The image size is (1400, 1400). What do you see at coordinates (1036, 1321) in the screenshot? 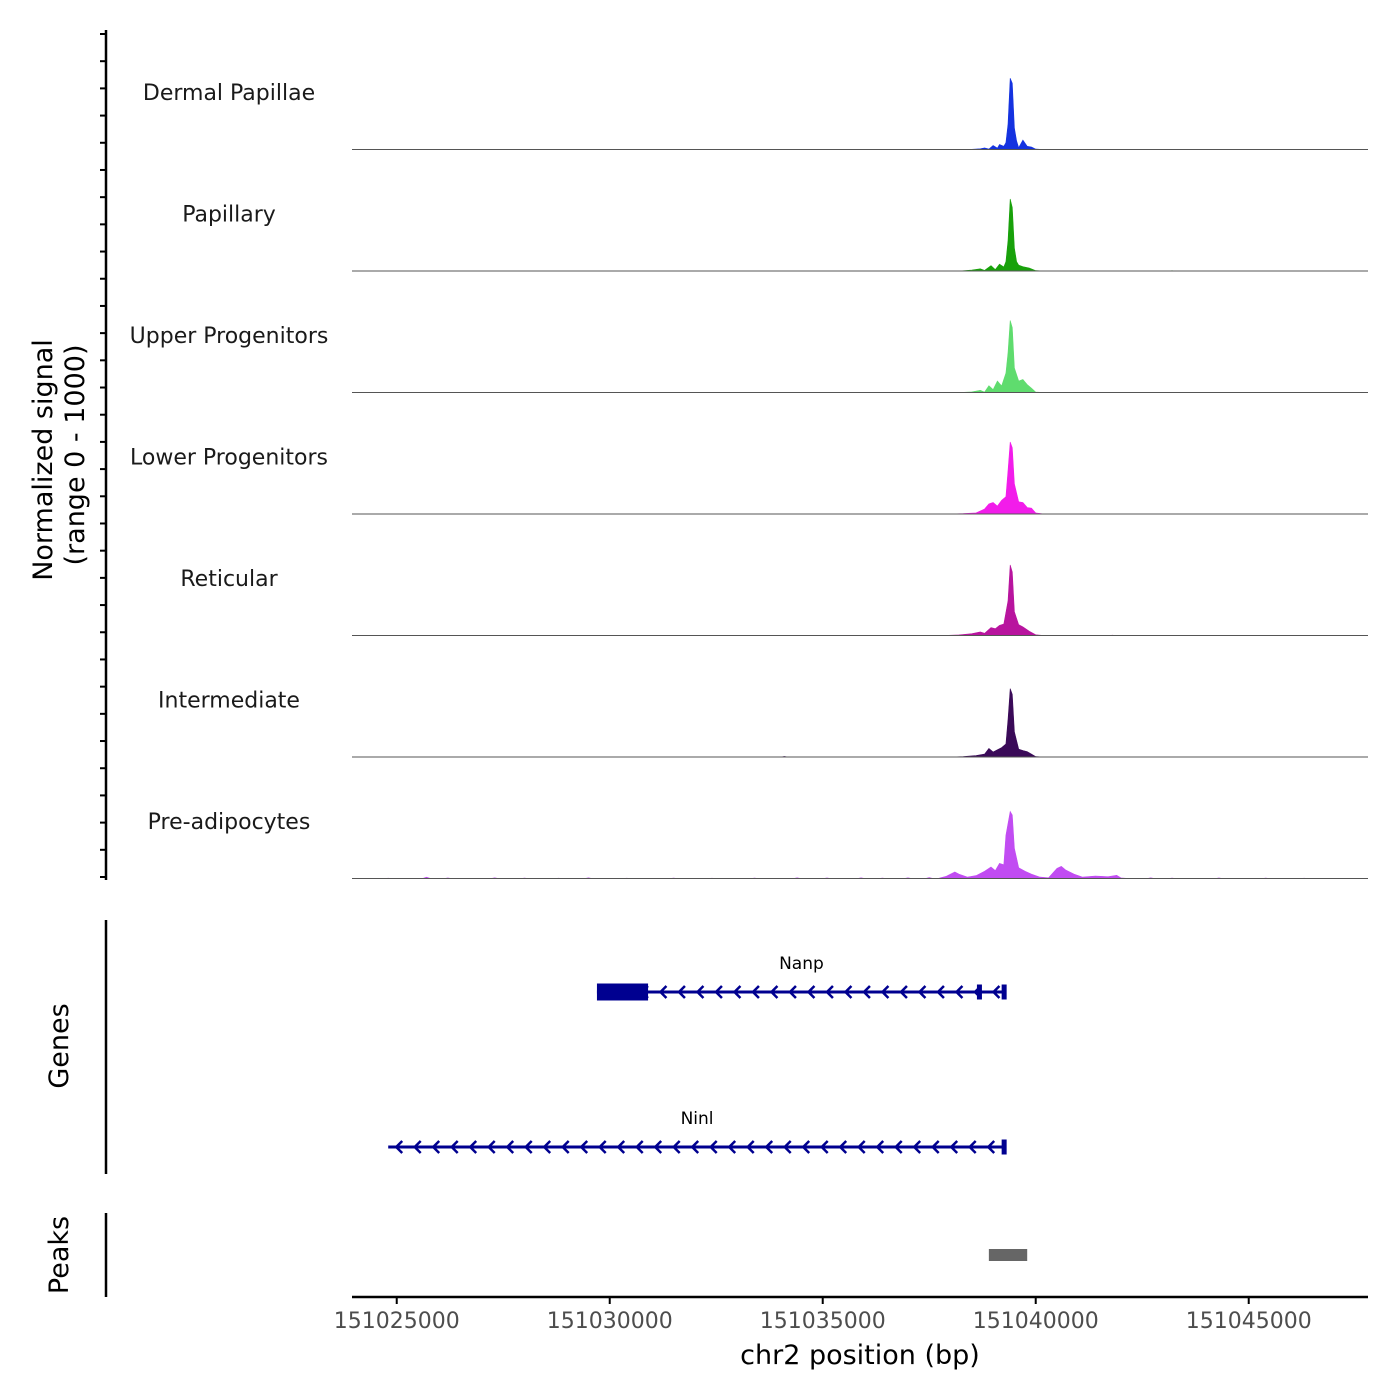
I see `x-tick-label: 151040000` at bounding box center [1036, 1321].